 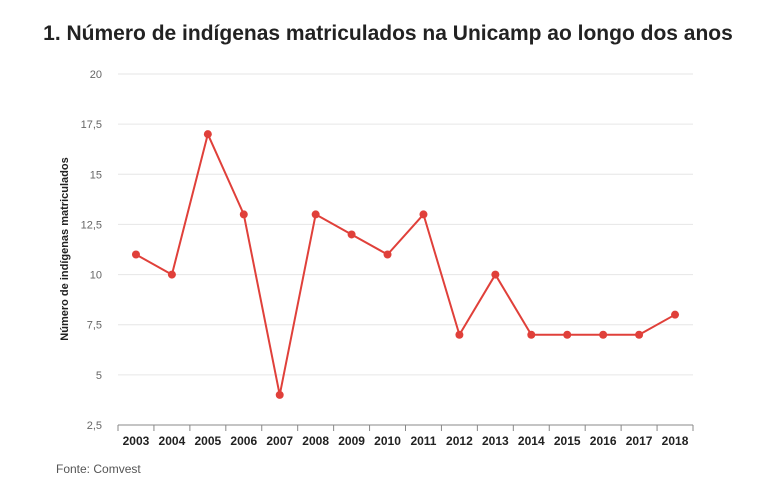 What do you see at coordinates (639, 441) in the screenshot?
I see `x-tick-label: 2017` at bounding box center [639, 441].